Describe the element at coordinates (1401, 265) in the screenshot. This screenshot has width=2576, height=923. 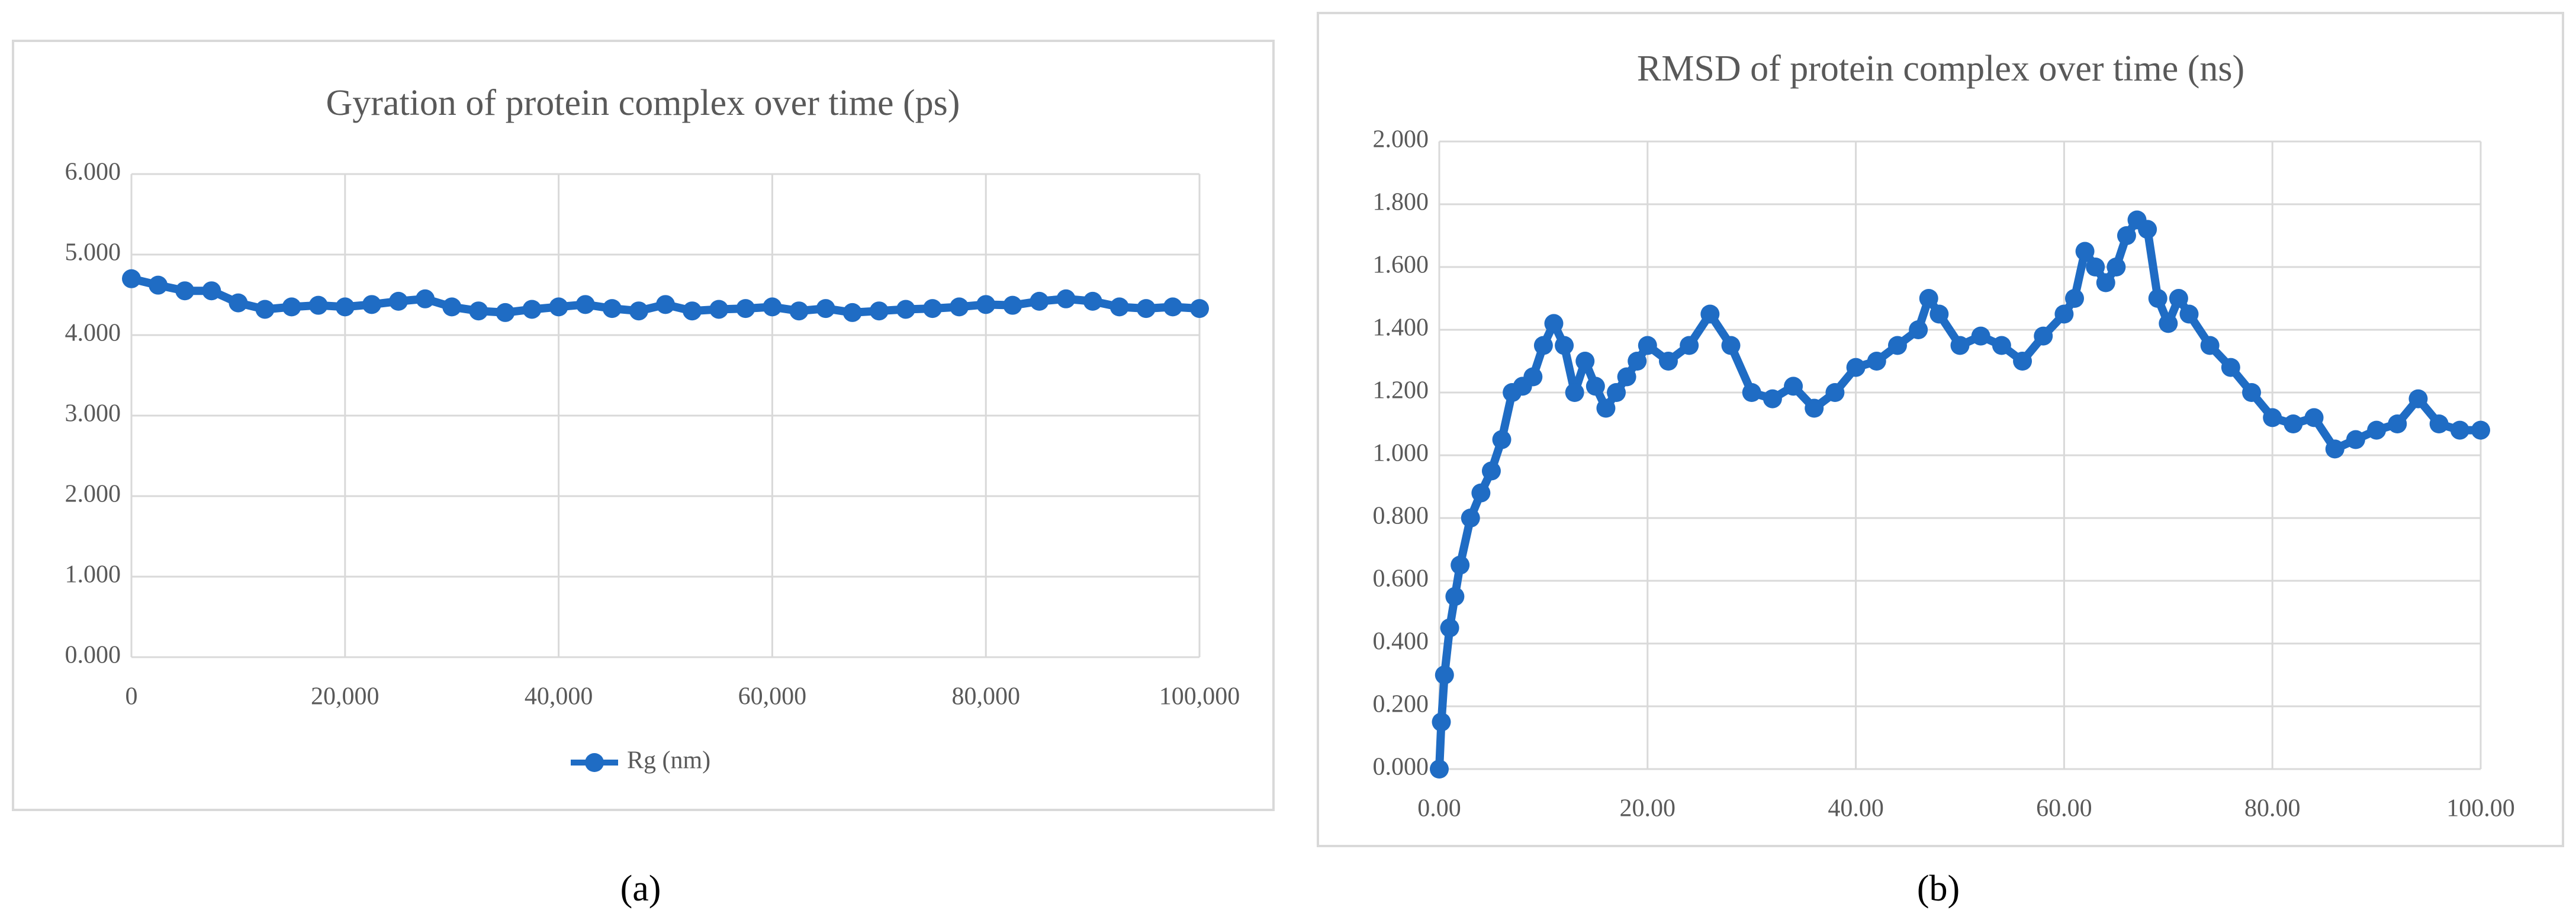
I see `y-tick-label: 1.600` at that location.